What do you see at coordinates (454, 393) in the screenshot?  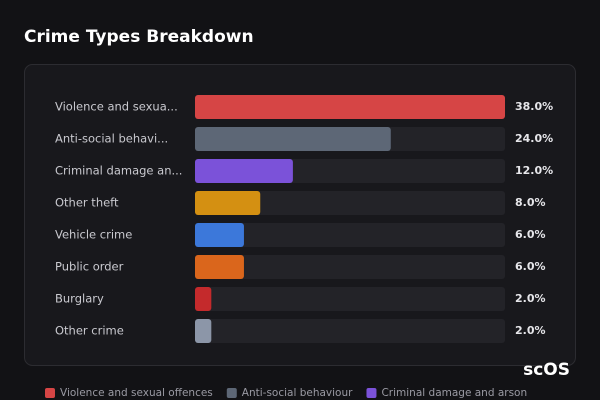 I see `legend-label: Criminal damage and arson` at bounding box center [454, 393].